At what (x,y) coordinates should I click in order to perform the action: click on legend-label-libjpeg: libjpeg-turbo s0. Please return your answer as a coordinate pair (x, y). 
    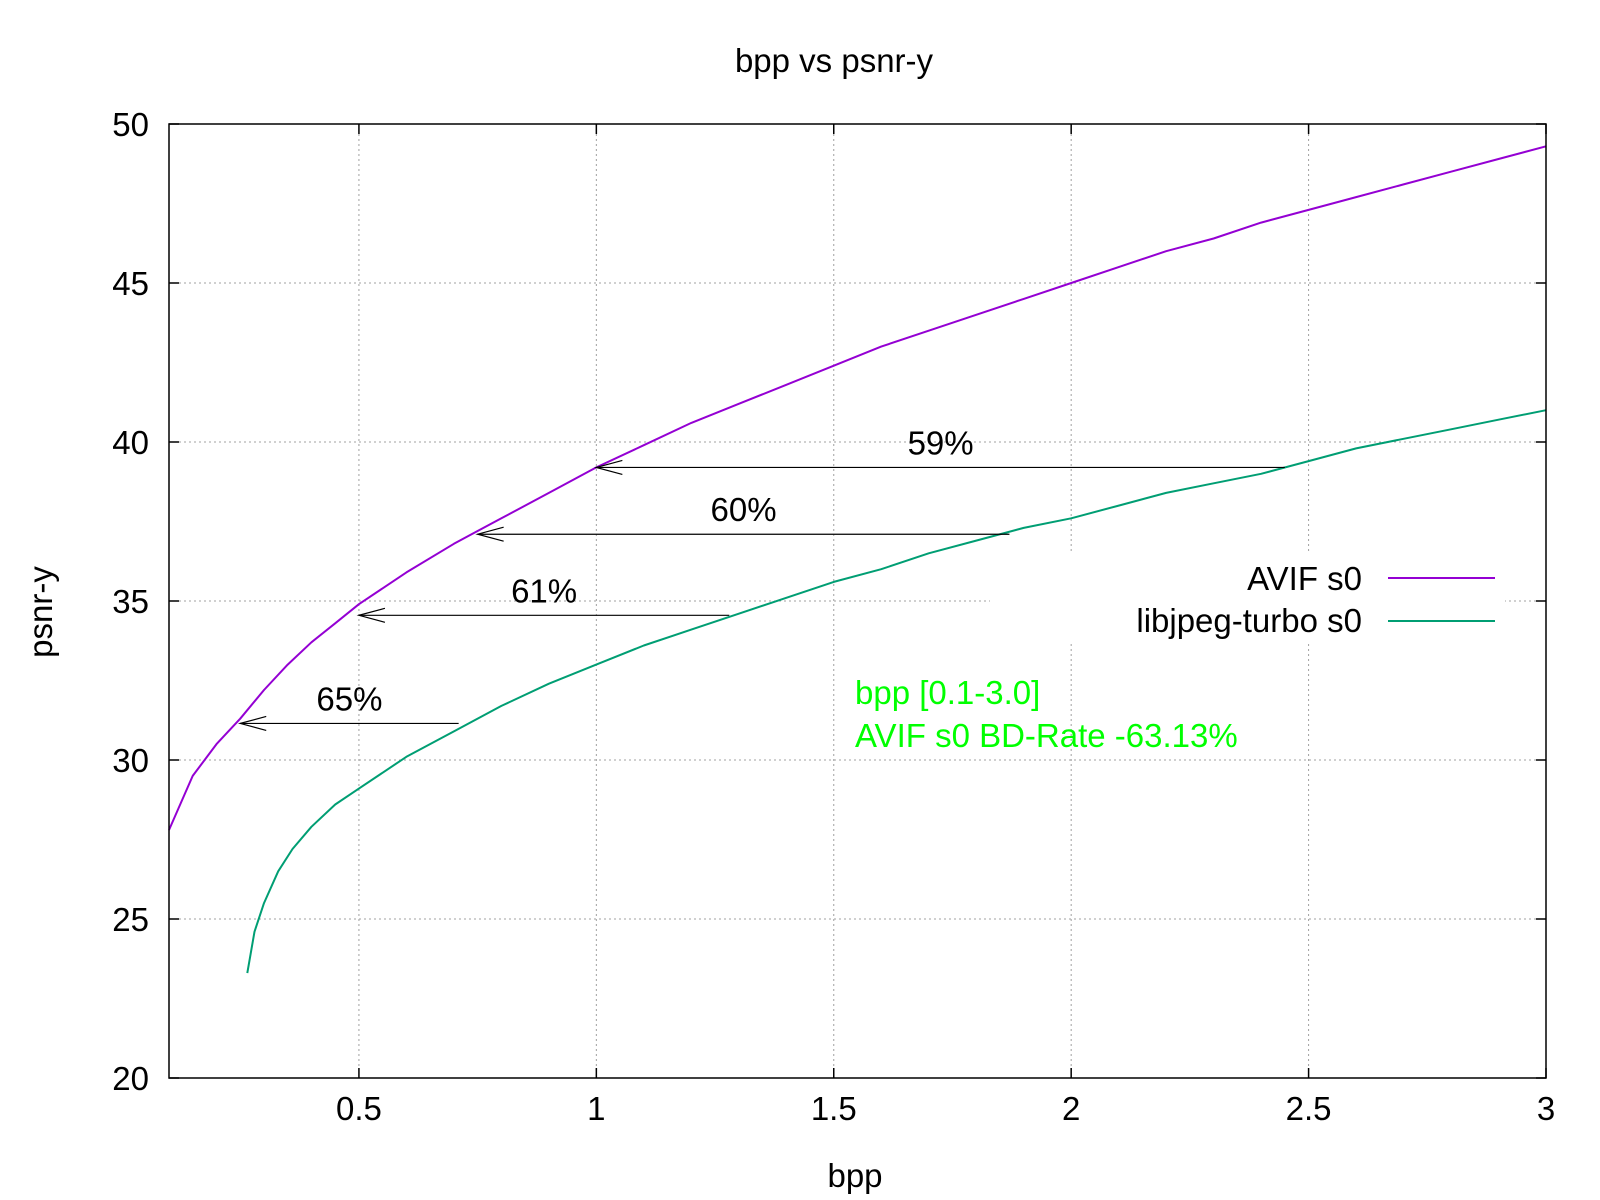
    Looking at the image, I should click on (1249, 620).